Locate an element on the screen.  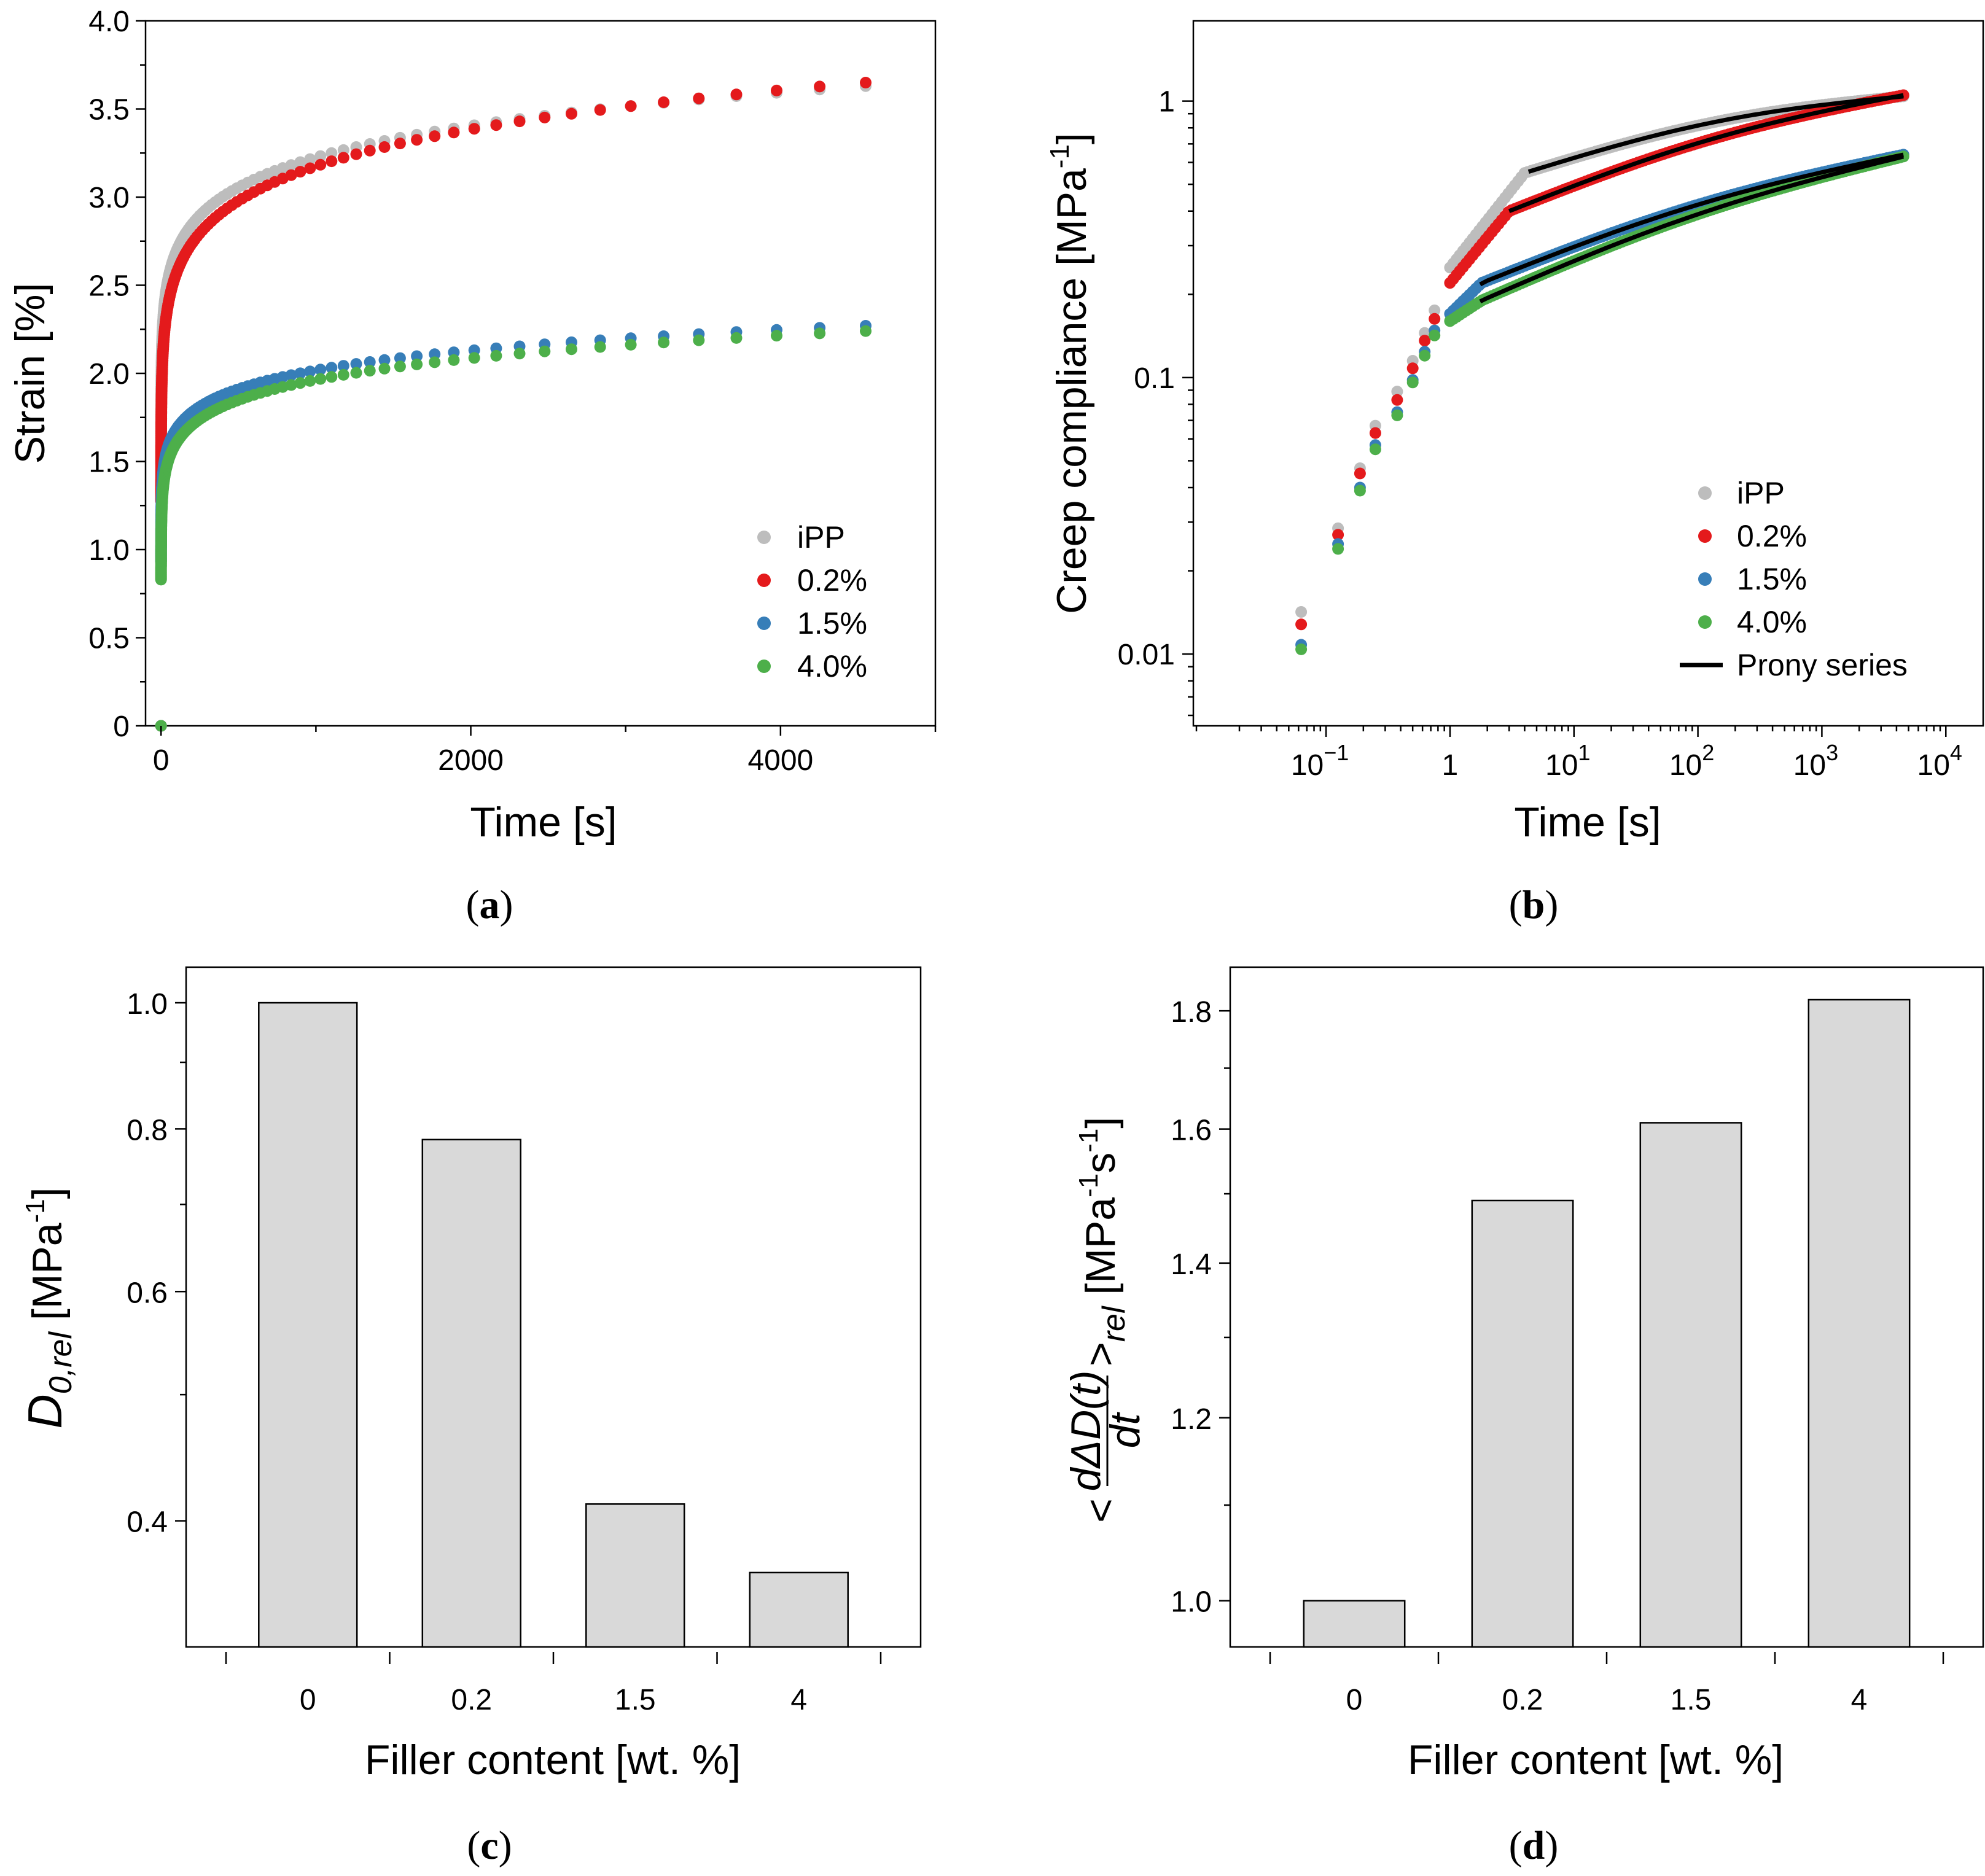
panel-c-bars is located at coordinates (553, 1325).